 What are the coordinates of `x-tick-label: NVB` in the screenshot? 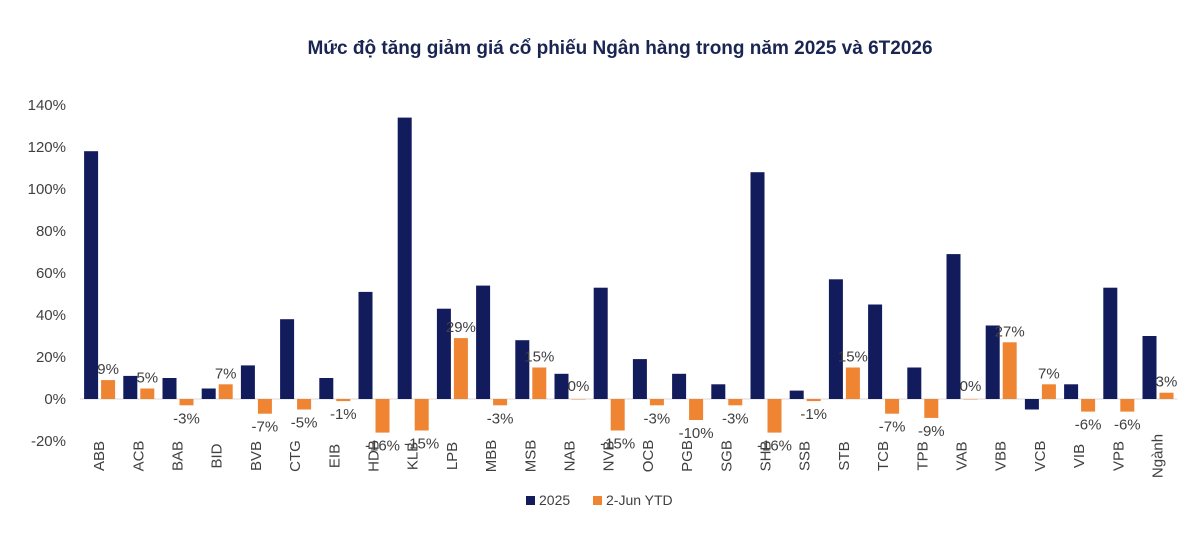 It's located at (609, 456).